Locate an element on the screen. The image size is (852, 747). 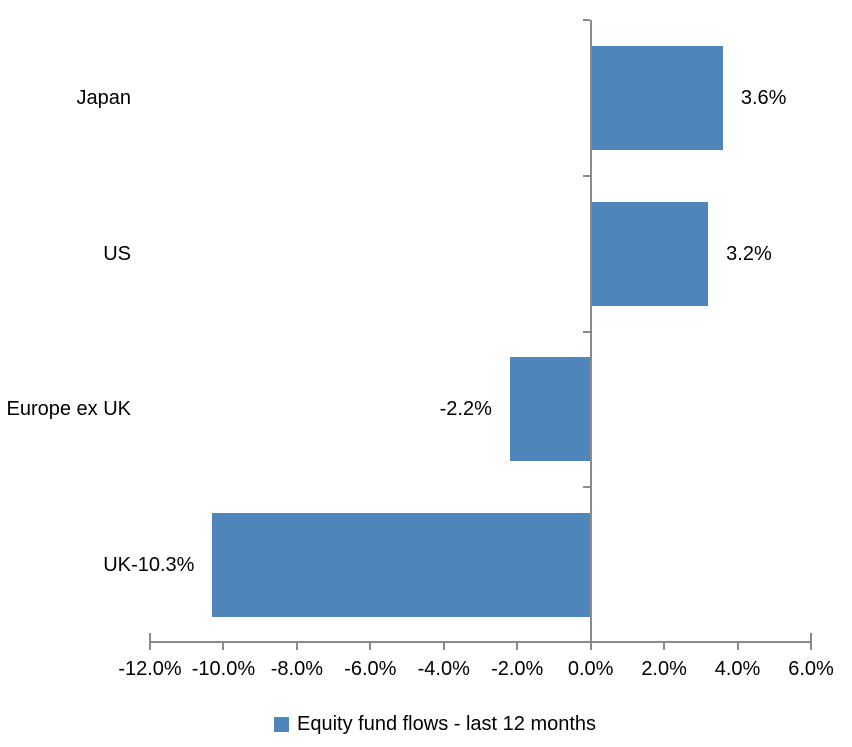
category-label: US is located at coordinates (117, 253).